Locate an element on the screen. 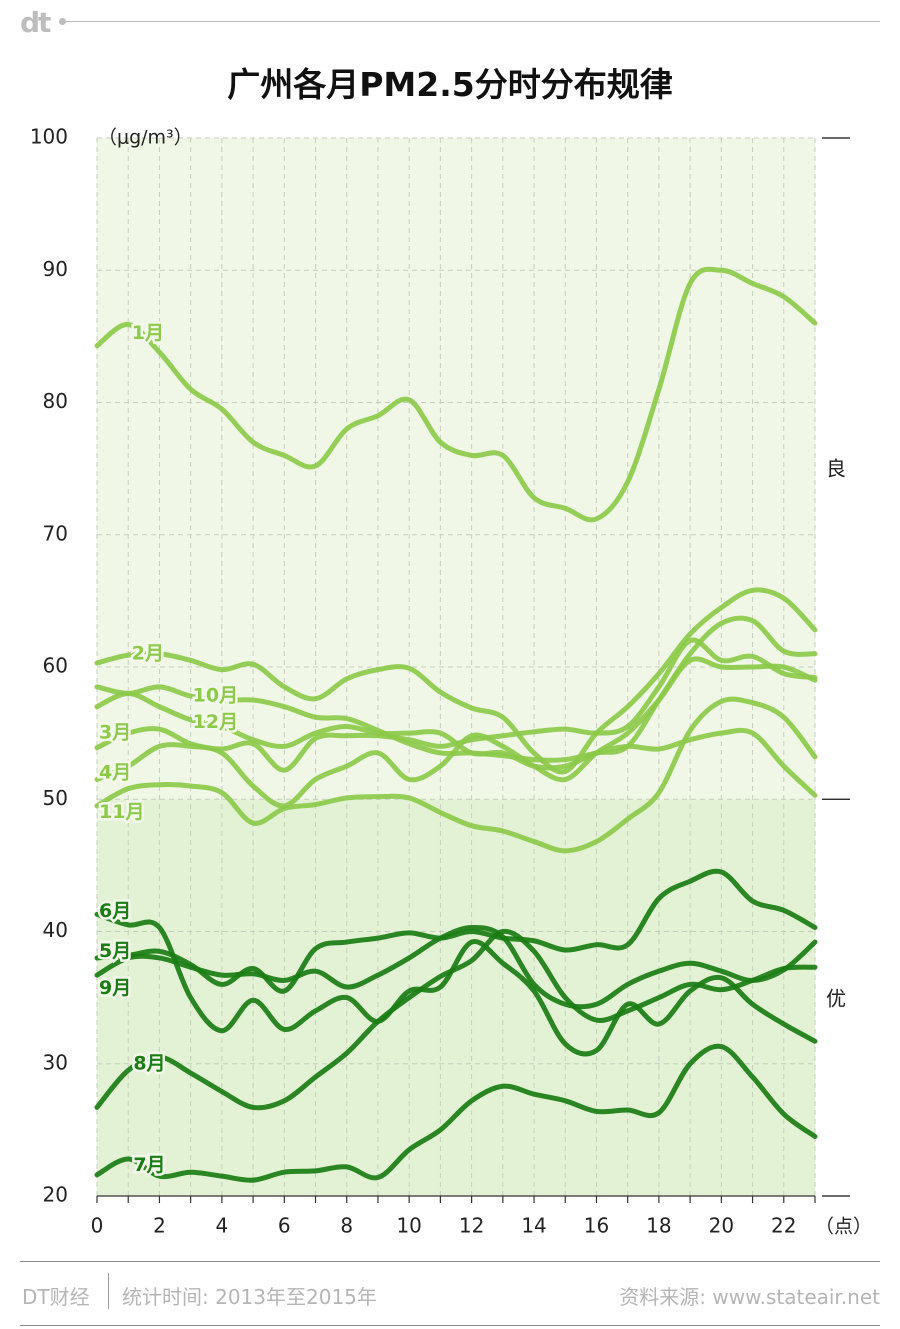 This screenshot has height=1329, width=900. series-label-5: 3月 is located at coordinates (115, 733).